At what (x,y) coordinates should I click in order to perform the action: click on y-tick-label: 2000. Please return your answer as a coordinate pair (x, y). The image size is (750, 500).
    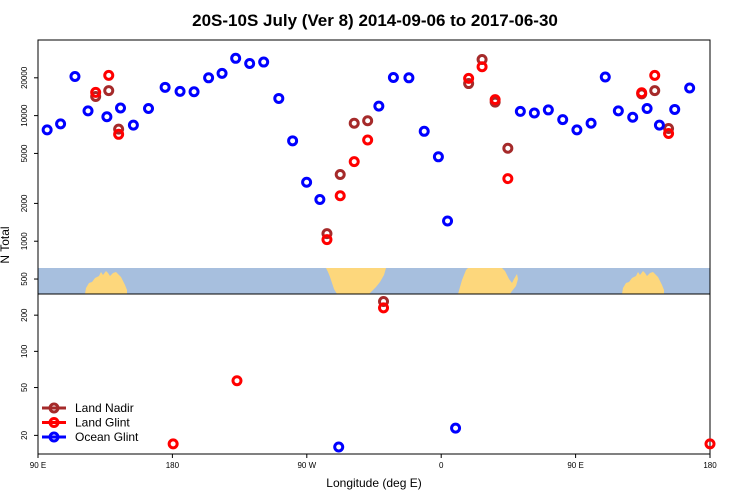
    Looking at the image, I should click on (24, 203).